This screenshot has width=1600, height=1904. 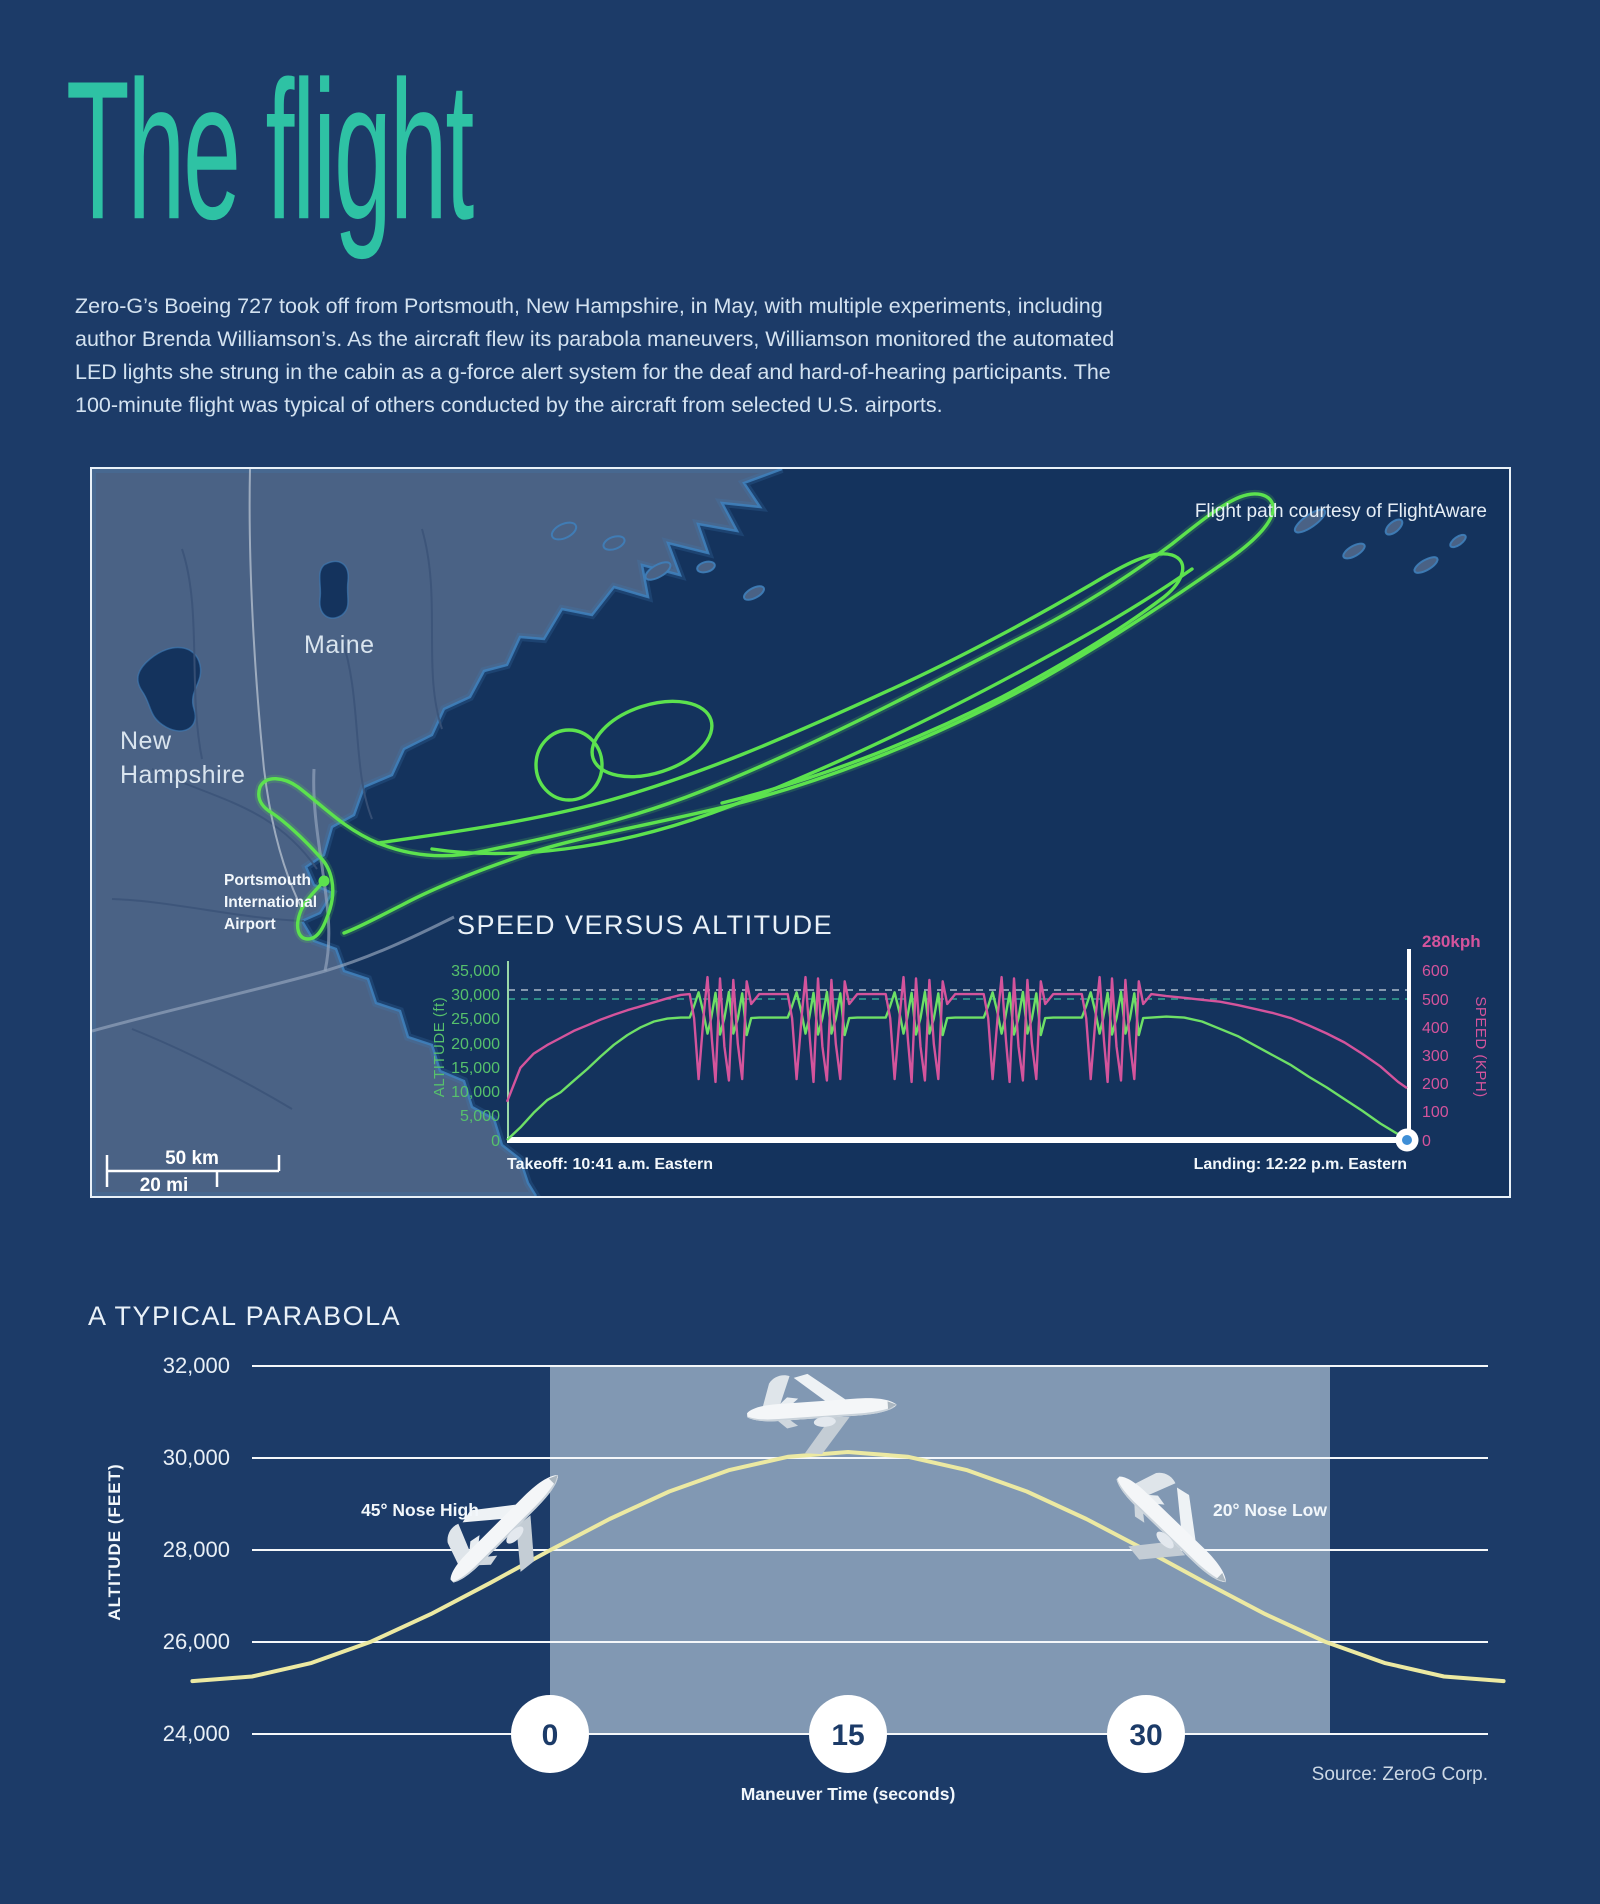 What do you see at coordinates (1300, 1164) in the screenshot?
I see `landing-caption: Landing: 12:22 p.m. Eastern` at bounding box center [1300, 1164].